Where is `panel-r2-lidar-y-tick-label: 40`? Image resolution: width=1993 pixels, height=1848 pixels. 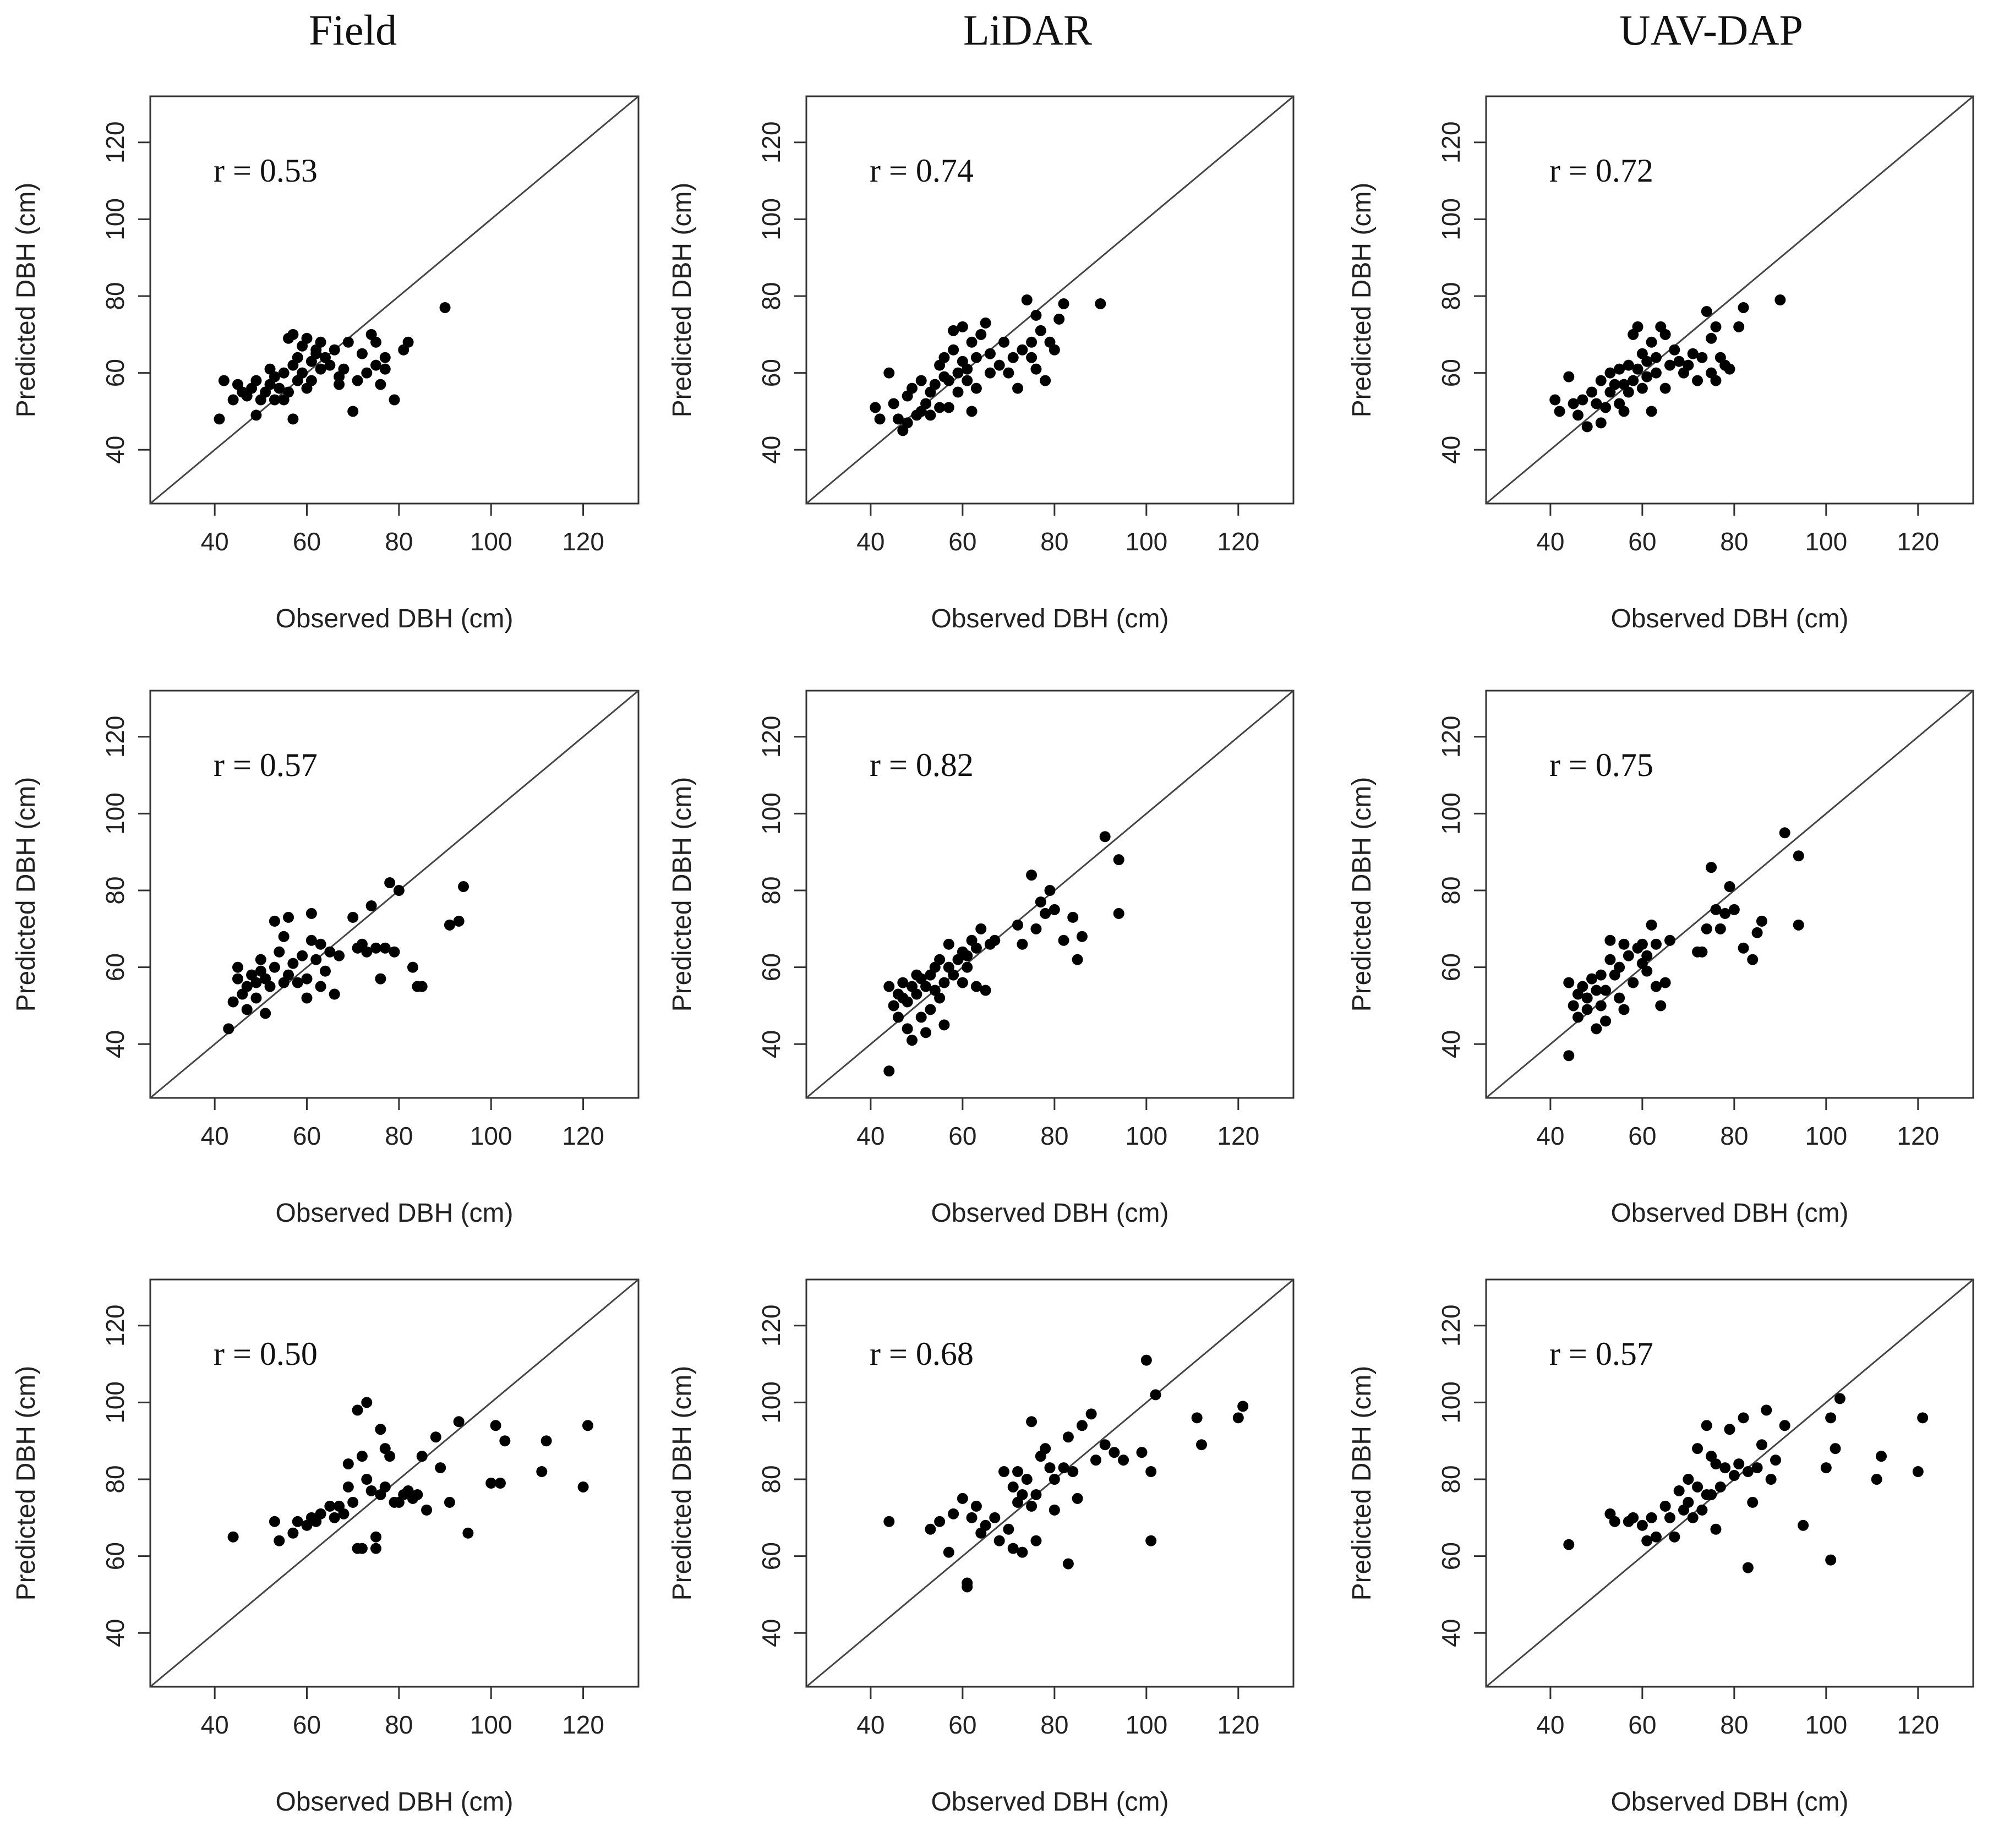 panel-r2-lidar-y-tick-label: 40 is located at coordinates (771, 1044).